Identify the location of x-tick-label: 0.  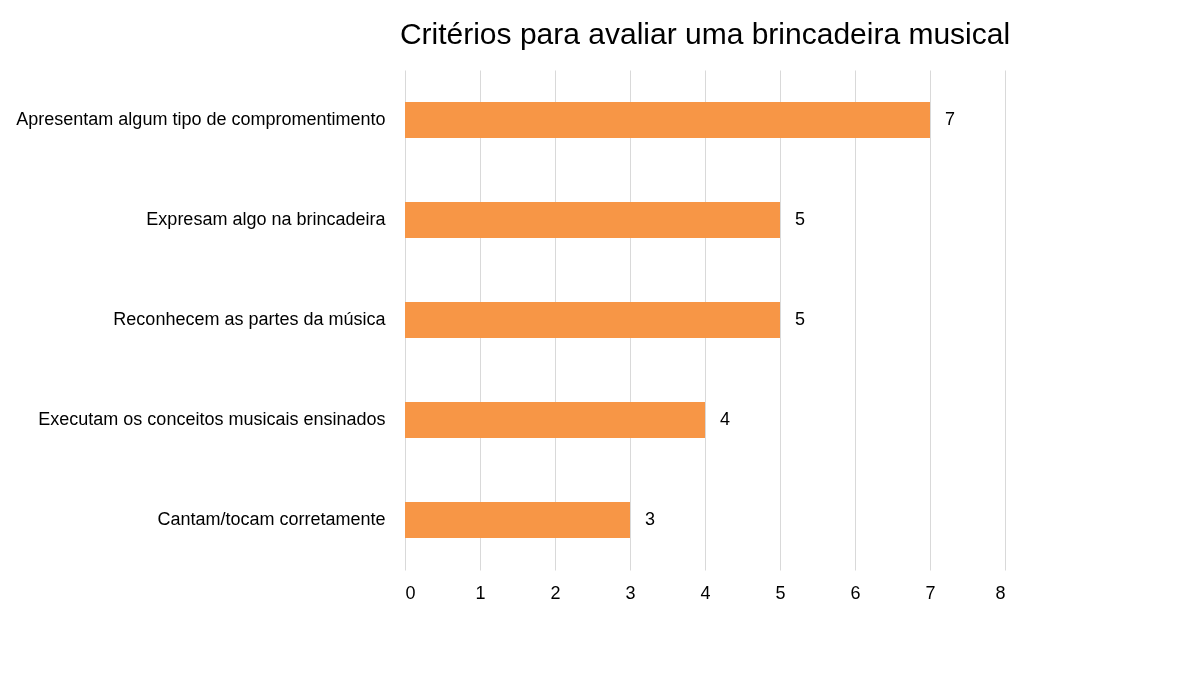
(410, 592).